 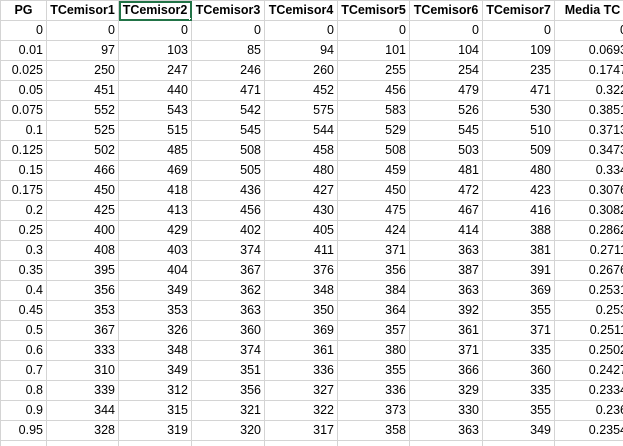 I want to click on header-cell: TCemisor1, so click(x=82, y=10).